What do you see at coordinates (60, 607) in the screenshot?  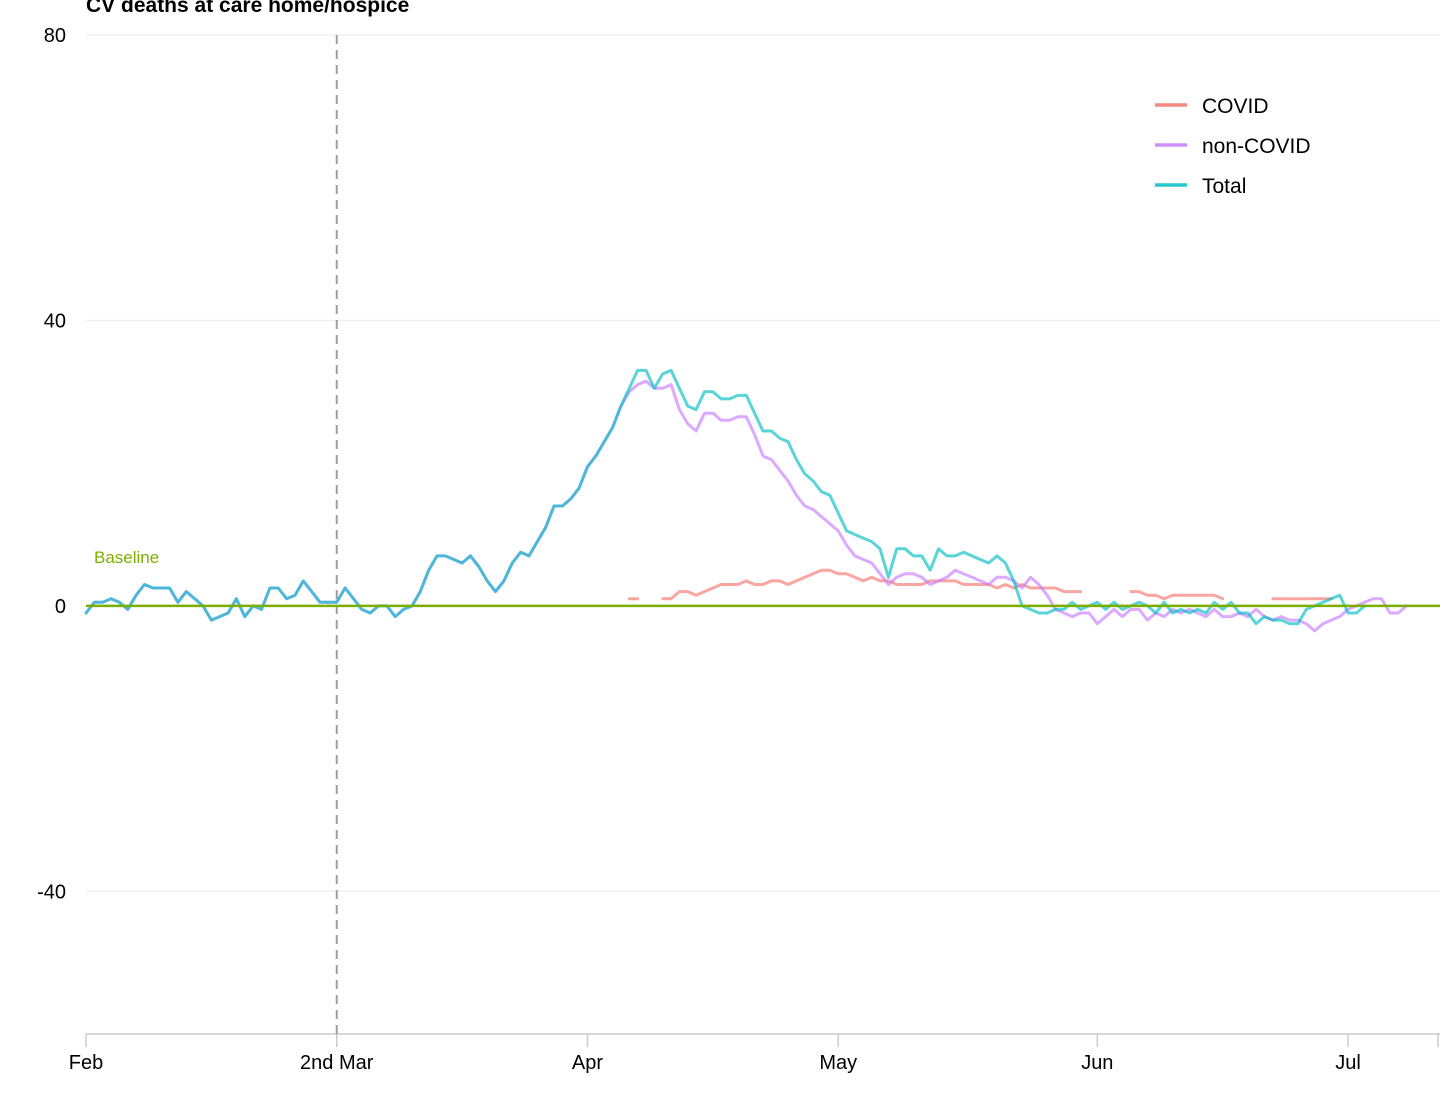 I see `y-tick-label: 0` at bounding box center [60, 607].